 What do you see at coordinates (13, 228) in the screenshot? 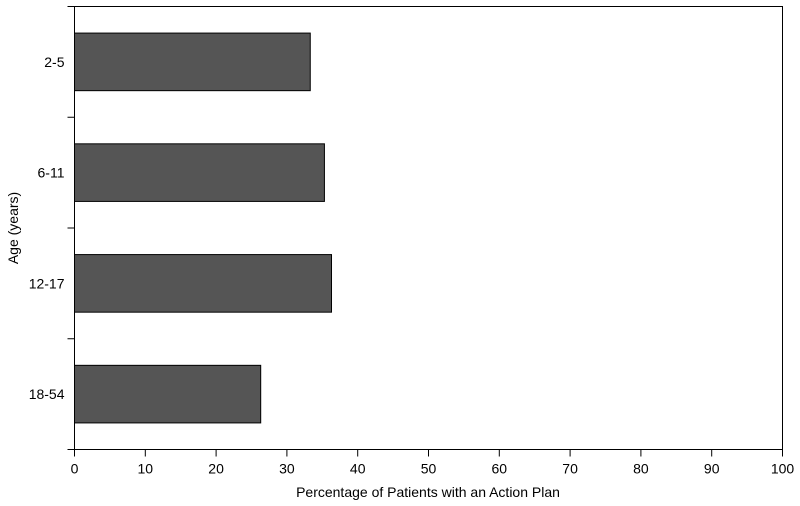
I see `y-axis-title: Age (years)` at bounding box center [13, 228].